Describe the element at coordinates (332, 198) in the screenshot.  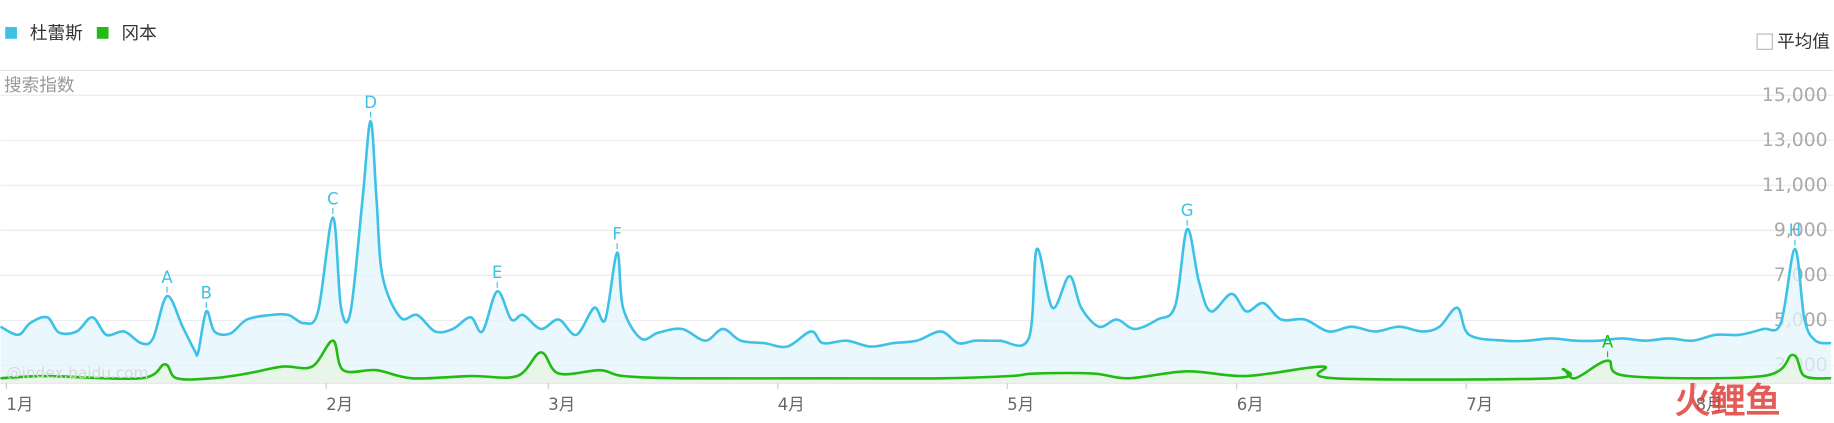
I see `annotation: C` at that location.